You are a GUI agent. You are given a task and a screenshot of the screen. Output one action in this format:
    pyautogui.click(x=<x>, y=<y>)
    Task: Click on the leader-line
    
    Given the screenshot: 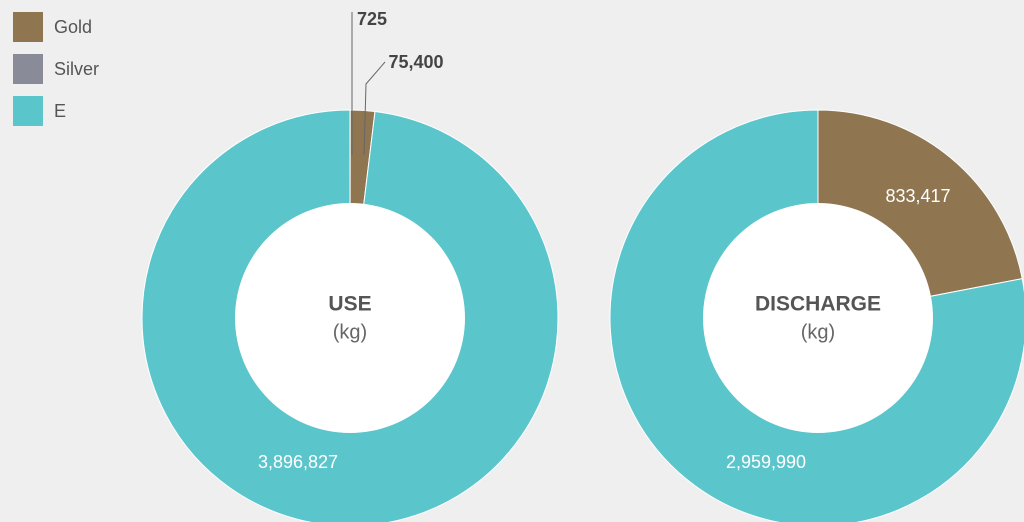 What is the action you would take?
    pyautogui.click(x=374, y=108)
    